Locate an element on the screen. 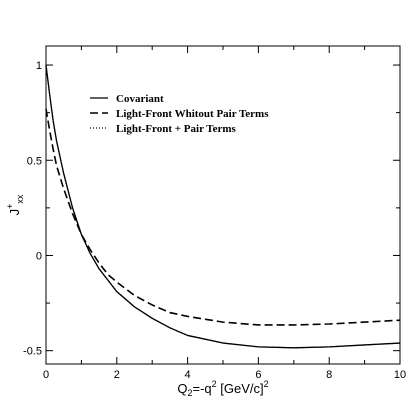 The image size is (409, 409). x-tick-label: 8 is located at coordinates (329, 375).